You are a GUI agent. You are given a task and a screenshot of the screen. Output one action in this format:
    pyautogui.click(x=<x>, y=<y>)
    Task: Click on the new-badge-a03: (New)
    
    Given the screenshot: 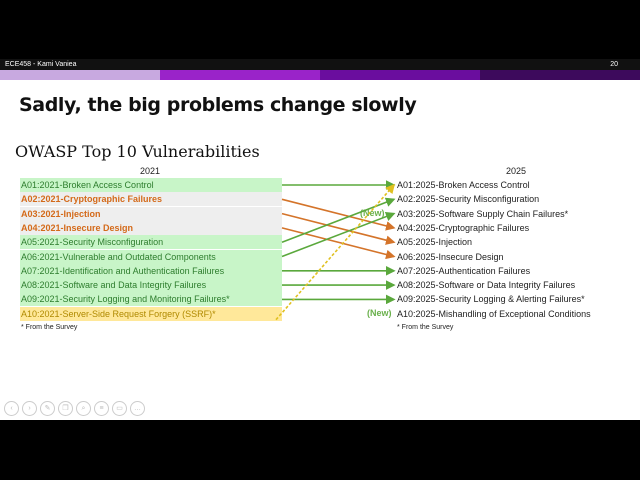 What is the action you would take?
    pyautogui.click(x=372, y=213)
    